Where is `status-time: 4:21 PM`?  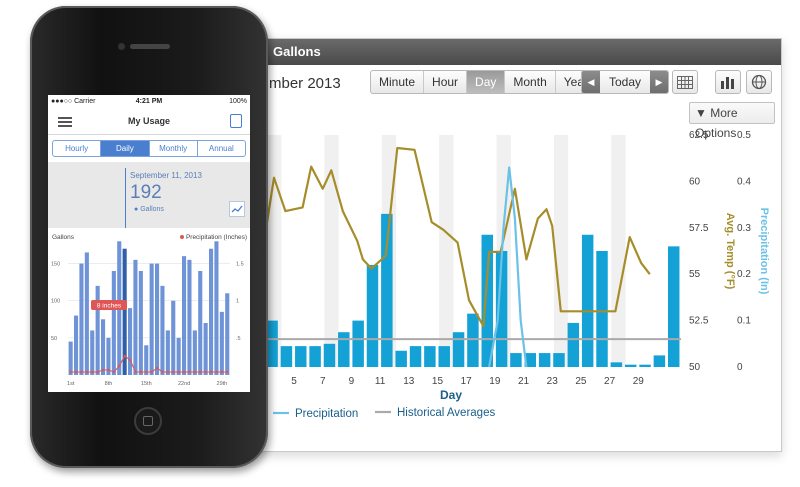
status-time: 4:21 PM is located at coordinates (149, 101).